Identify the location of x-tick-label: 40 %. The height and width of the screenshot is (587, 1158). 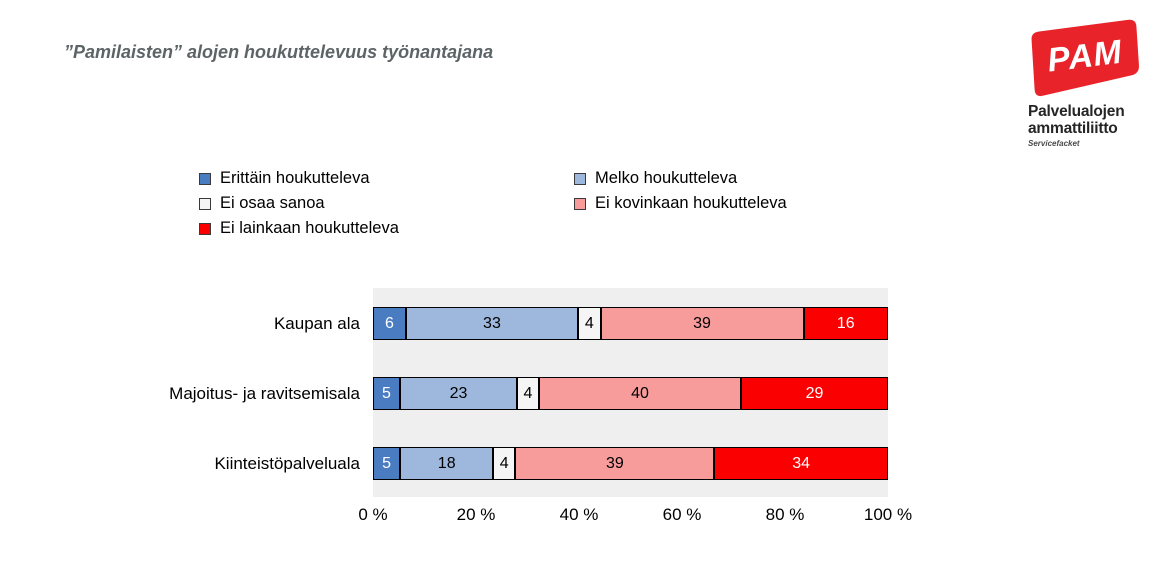
(579, 514).